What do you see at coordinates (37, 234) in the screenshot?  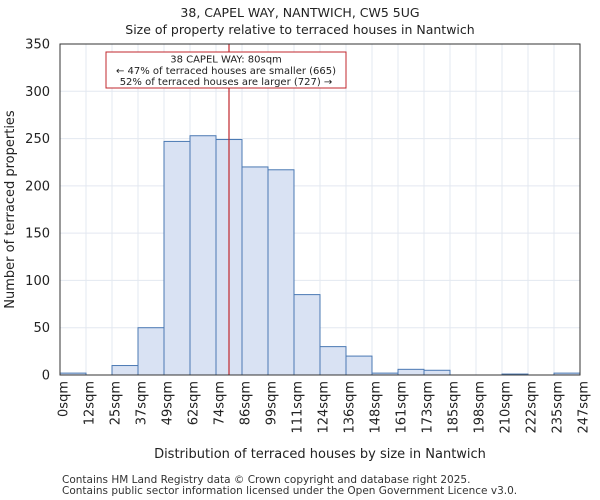 I see `y-tick-label: 150` at bounding box center [37, 234].